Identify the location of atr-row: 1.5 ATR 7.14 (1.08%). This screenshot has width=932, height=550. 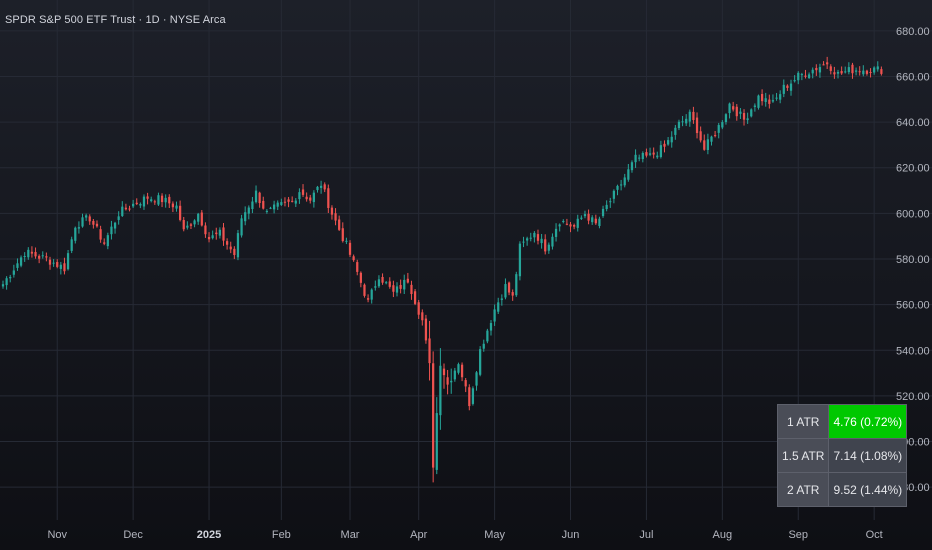
(842, 455).